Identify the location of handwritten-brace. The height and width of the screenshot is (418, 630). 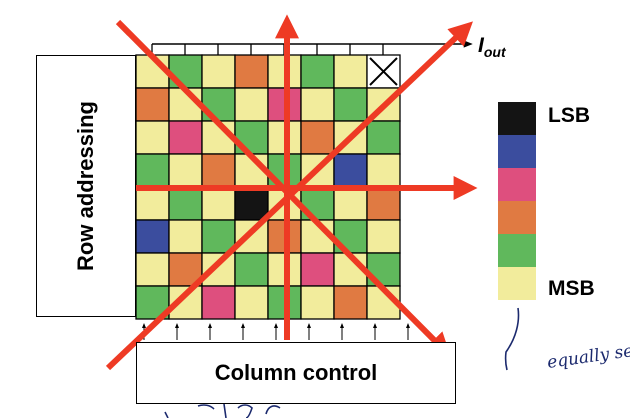
(512, 339).